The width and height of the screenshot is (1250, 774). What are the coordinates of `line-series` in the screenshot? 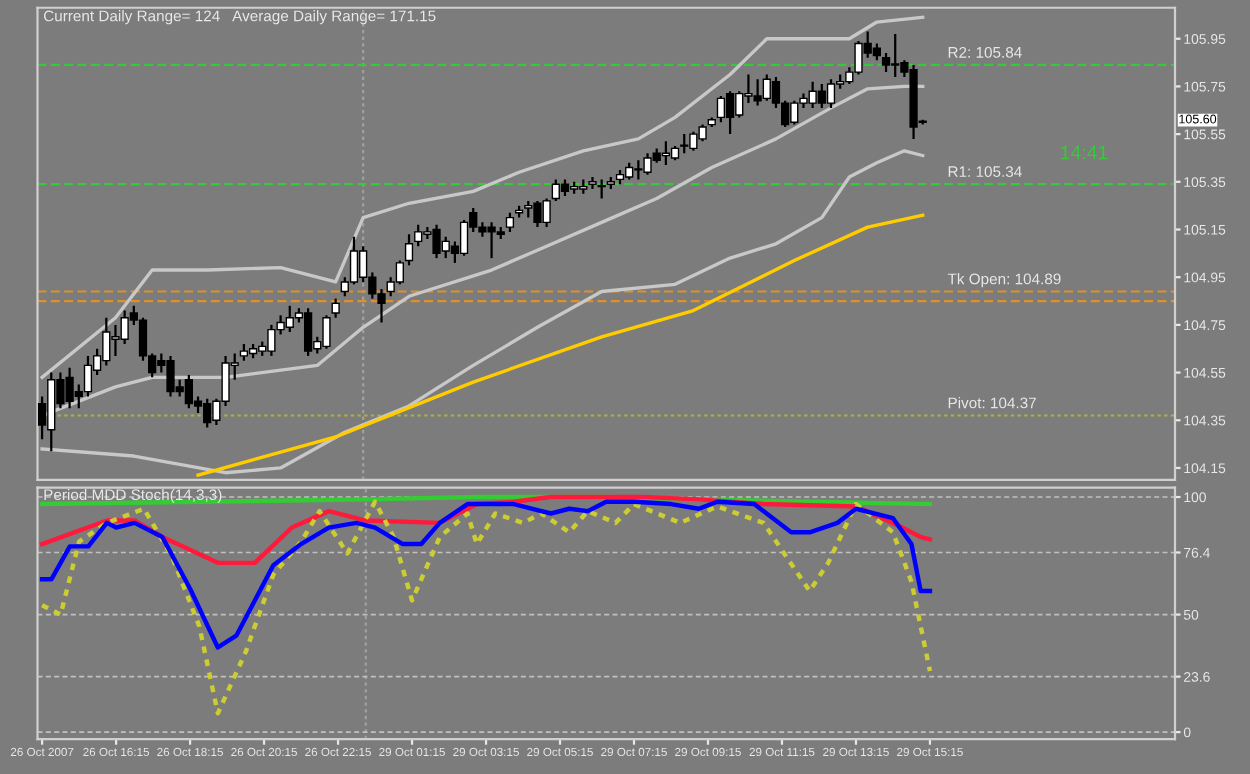 It's located at (486, 574).